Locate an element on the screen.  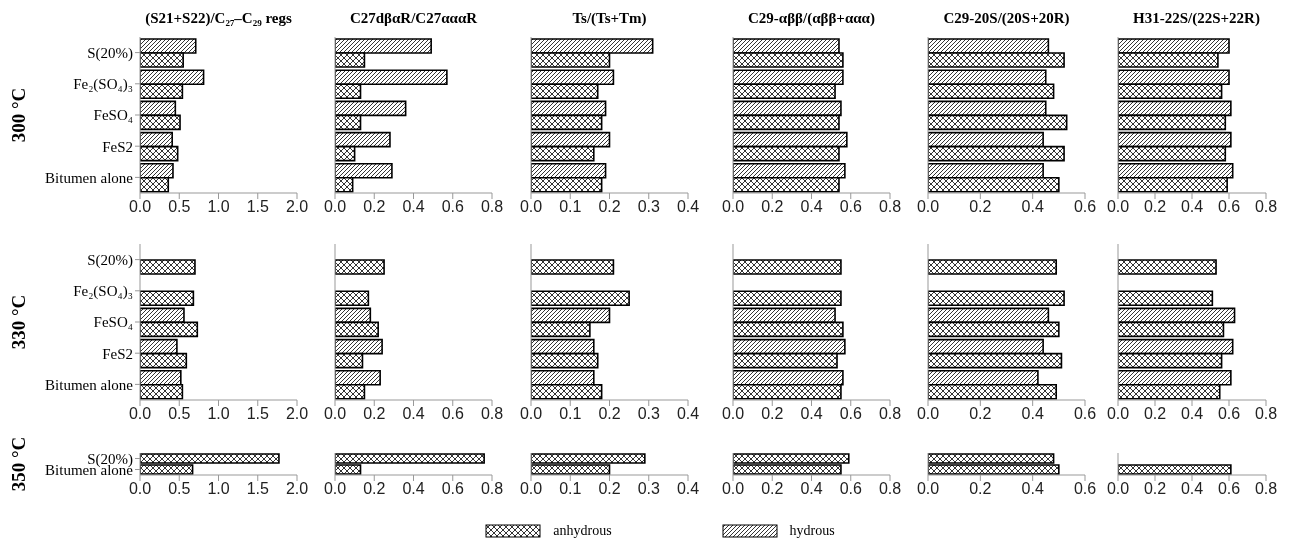
legend-label: anhydrous is located at coordinates (582, 531).